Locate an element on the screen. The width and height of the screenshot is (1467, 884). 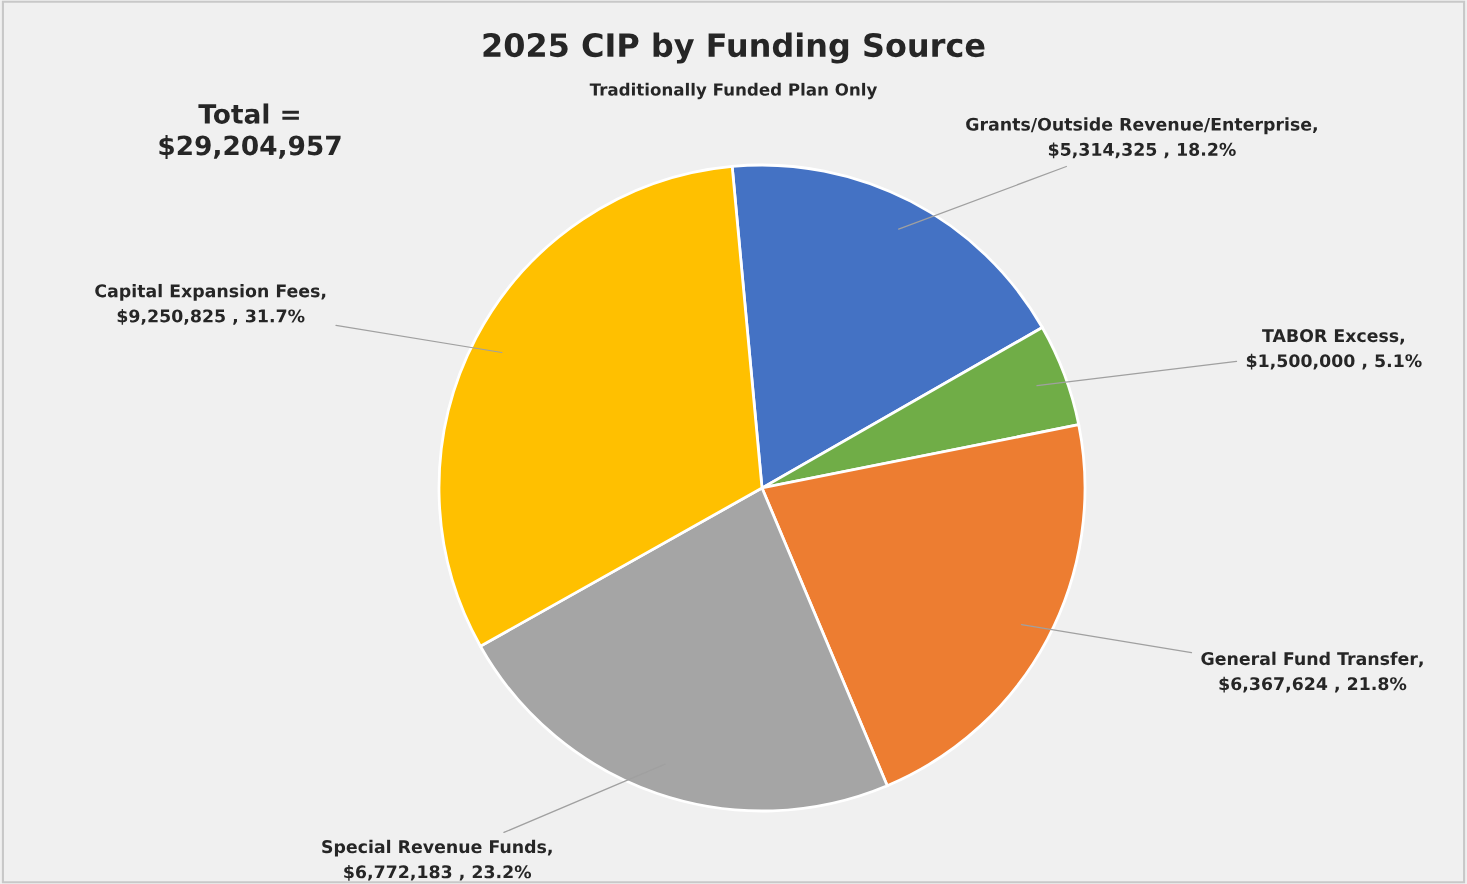
text: Total = $29,204,957 is located at coordinates (250, 131).